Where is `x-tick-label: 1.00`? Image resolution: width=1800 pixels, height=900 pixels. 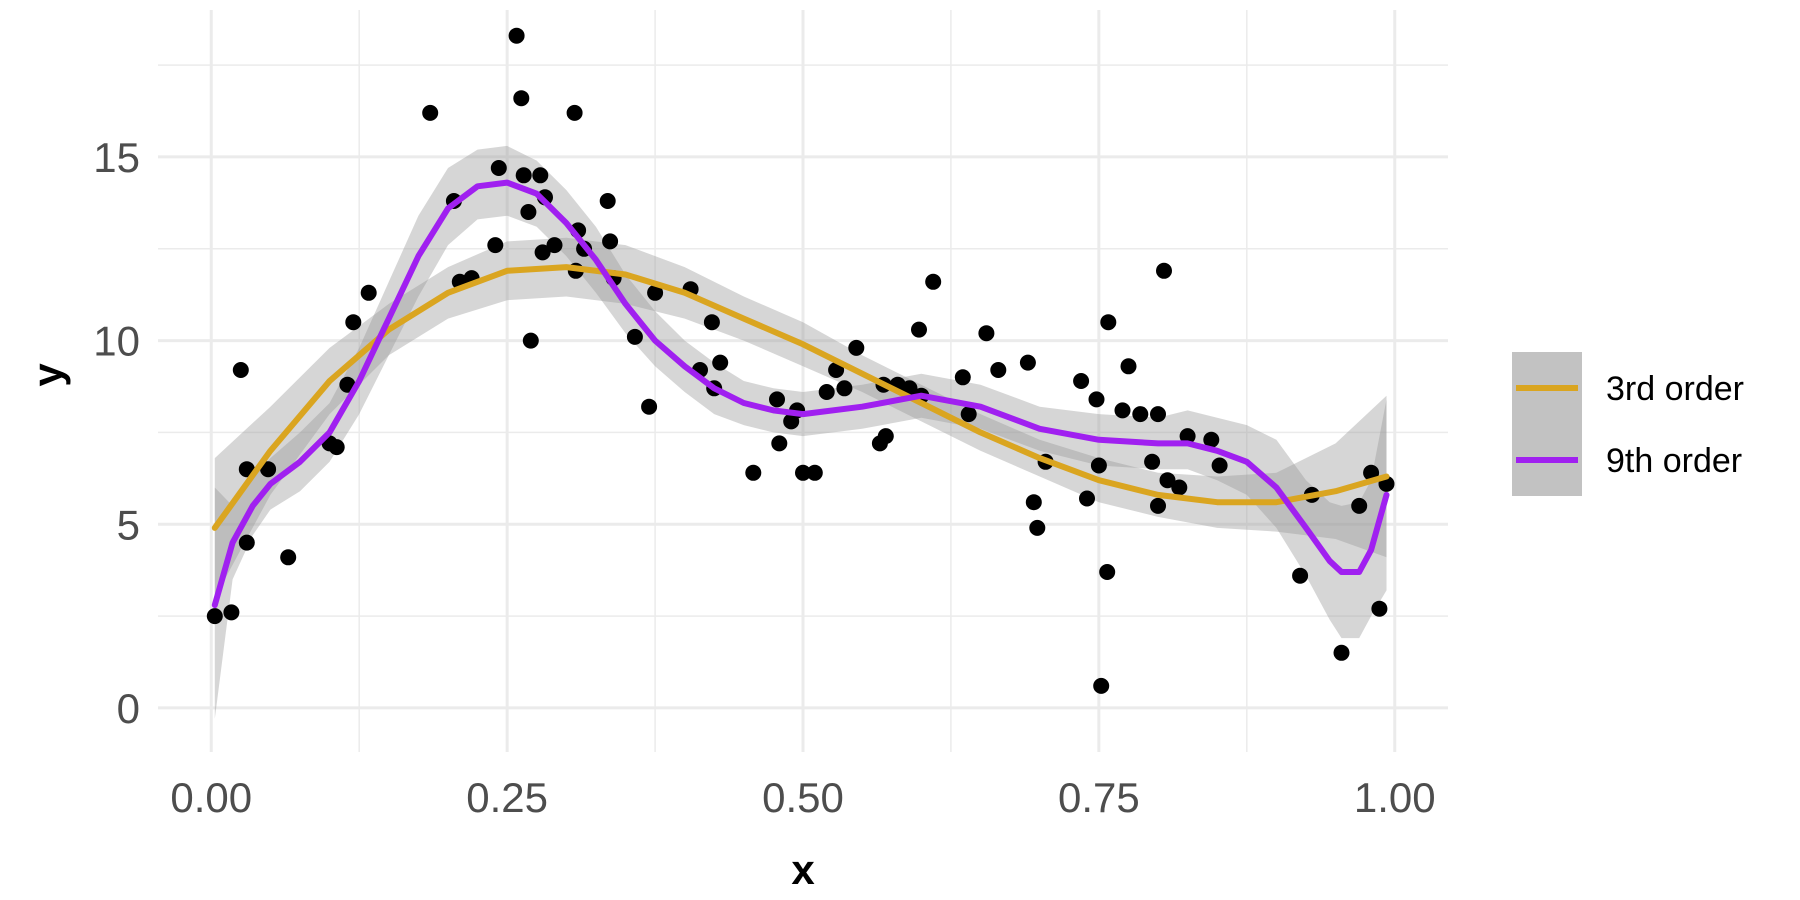
x-tick-label: 1.00 is located at coordinates (1395, 797).